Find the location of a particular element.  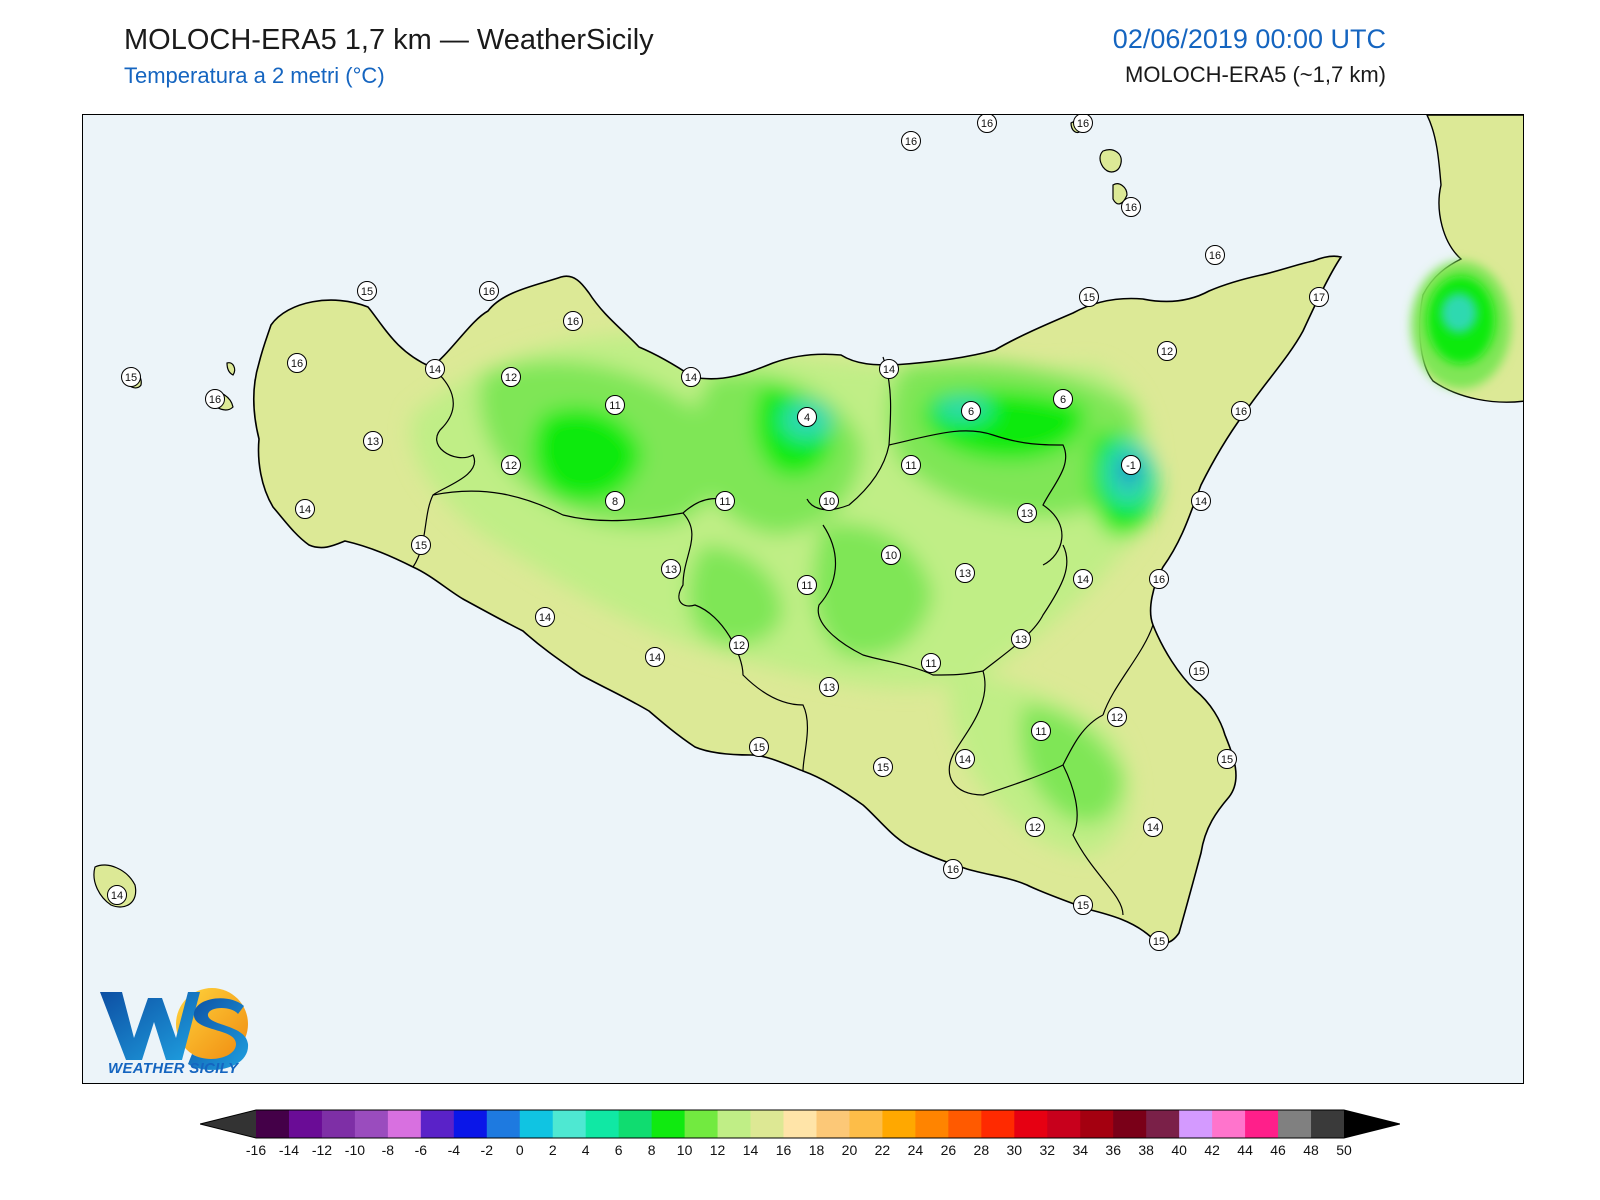

colorbar-tick-label: 42 is located at coordinates (1212, 1150).